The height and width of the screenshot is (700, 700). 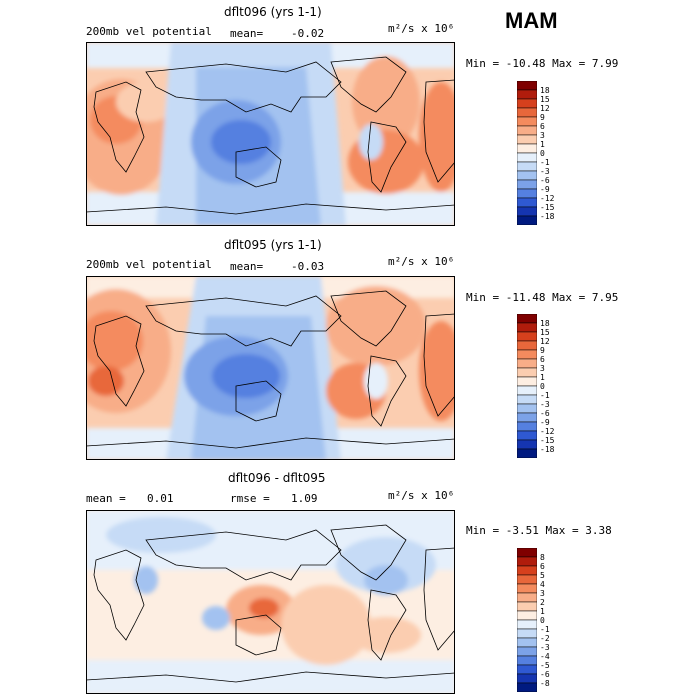 I want to click on panel1-colorbar-label: 3, so click(x=542, y=135).